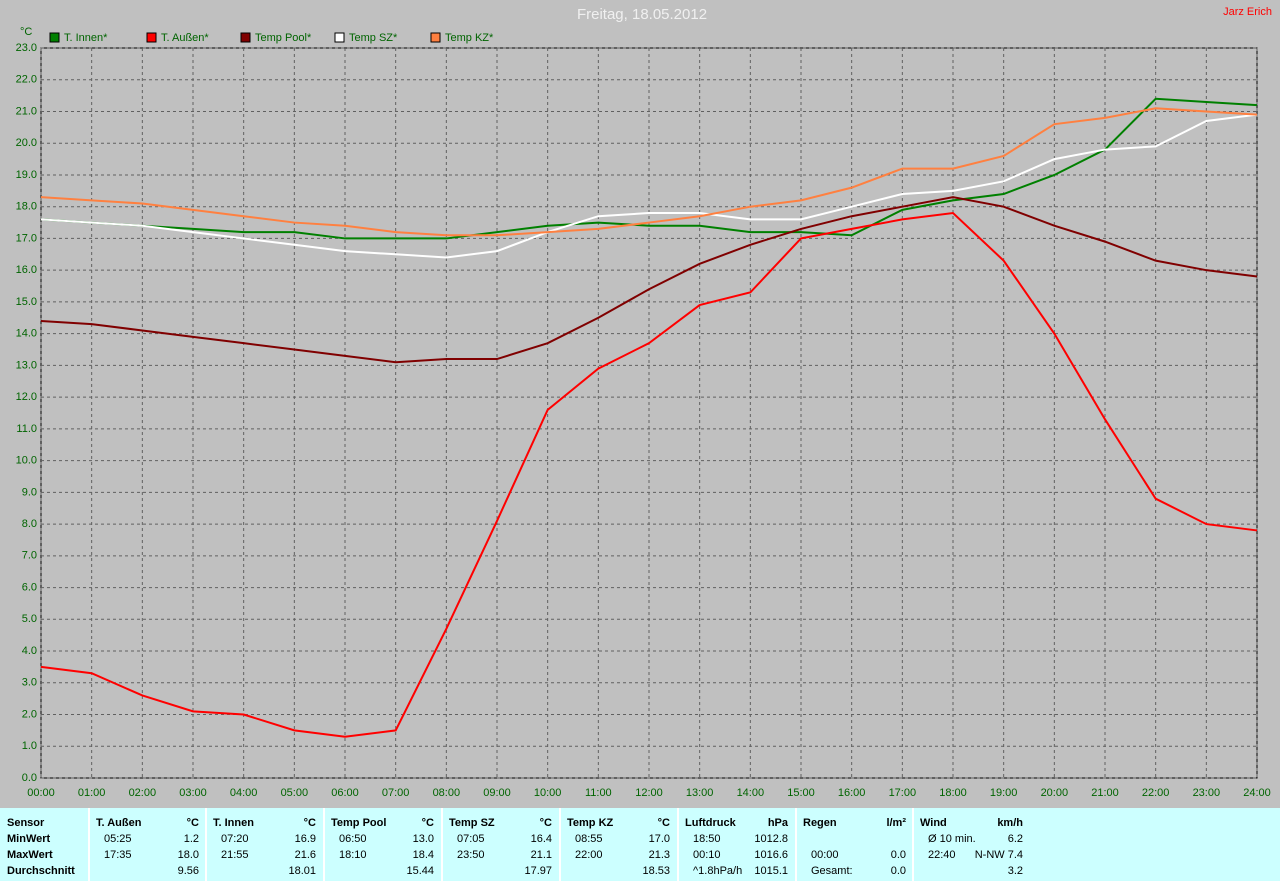 This screenshot has height=881, width=1280. What do you see at coordinates (396, 793) in the screenshot?
I see `x-tick-label: 07:00` at bounding box center [396, 793].